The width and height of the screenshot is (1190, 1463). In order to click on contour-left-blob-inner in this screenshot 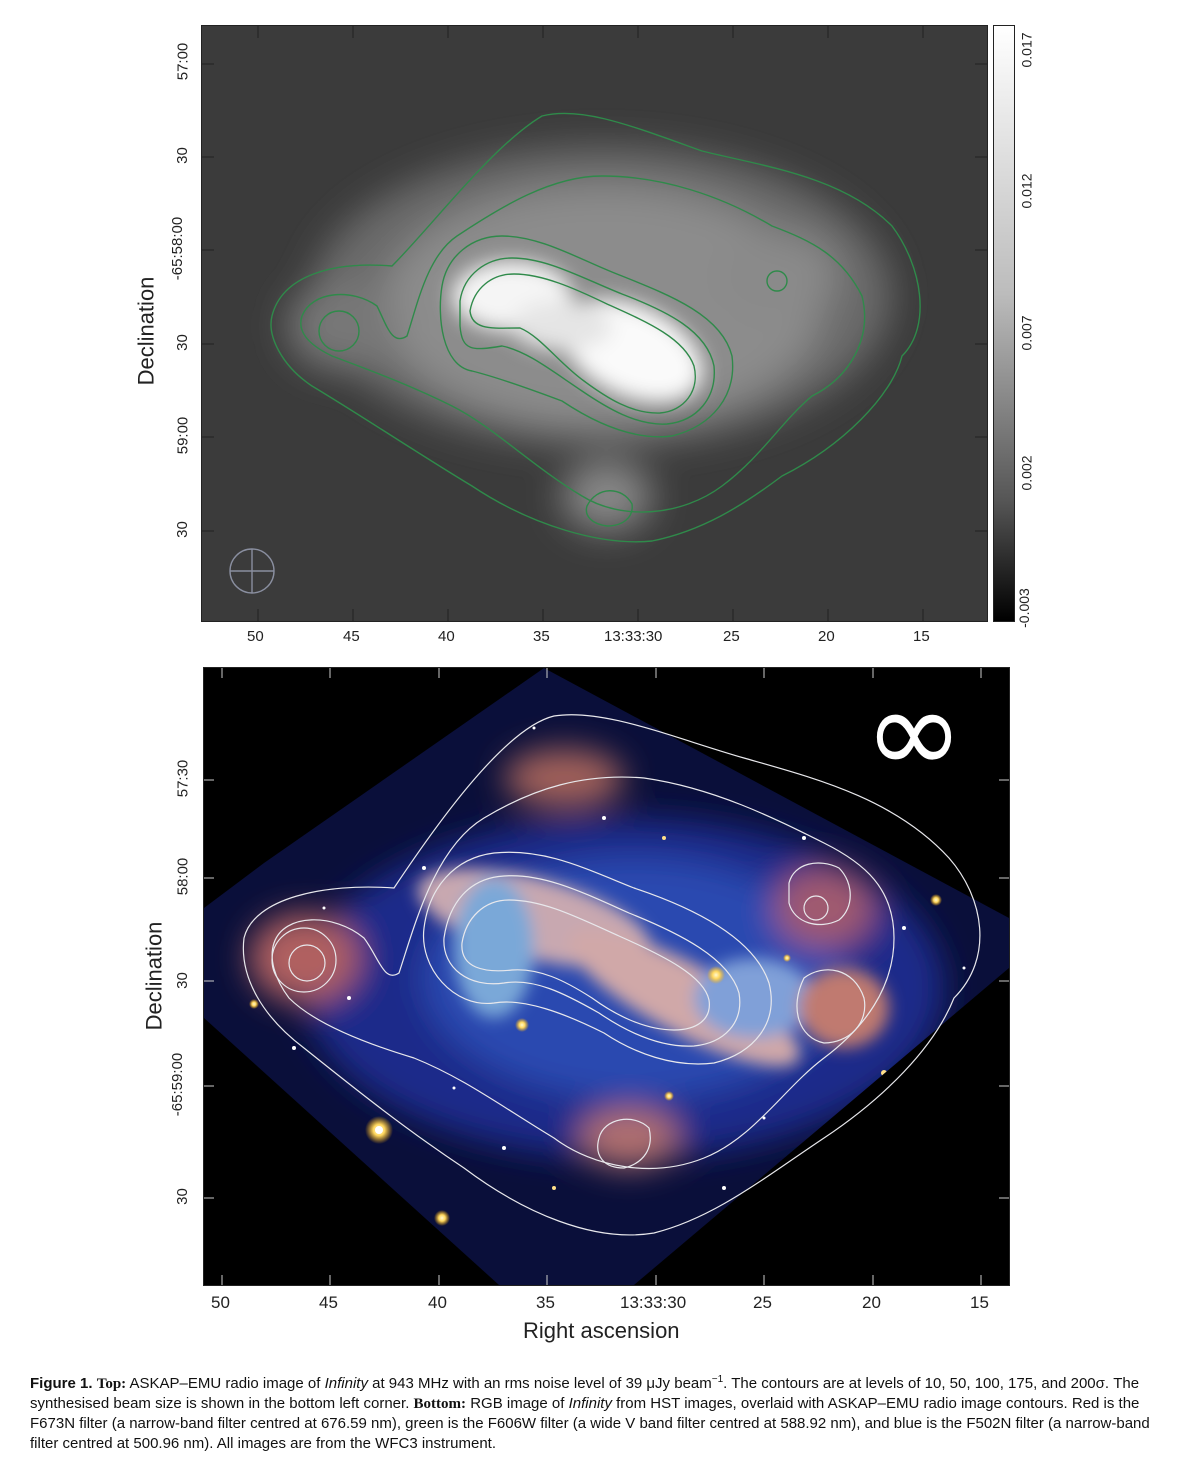, I will do `click(307, 963)`.